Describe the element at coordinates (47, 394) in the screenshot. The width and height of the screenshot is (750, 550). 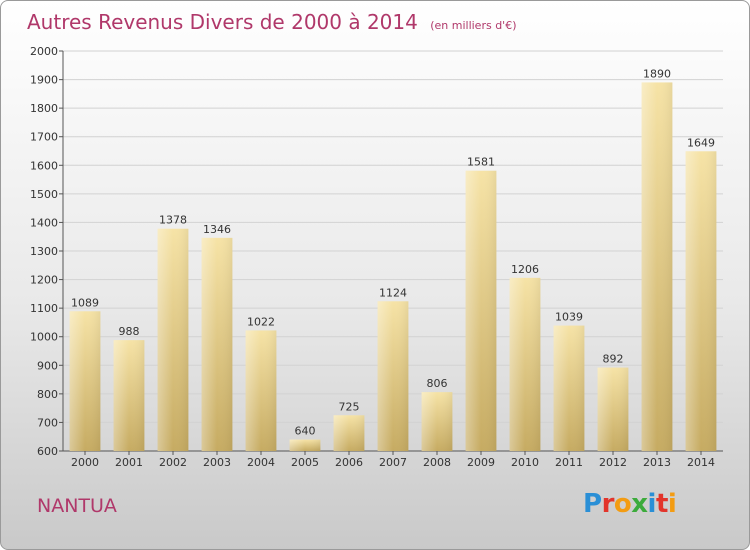
I see `y-tick-label: 800` at that location.